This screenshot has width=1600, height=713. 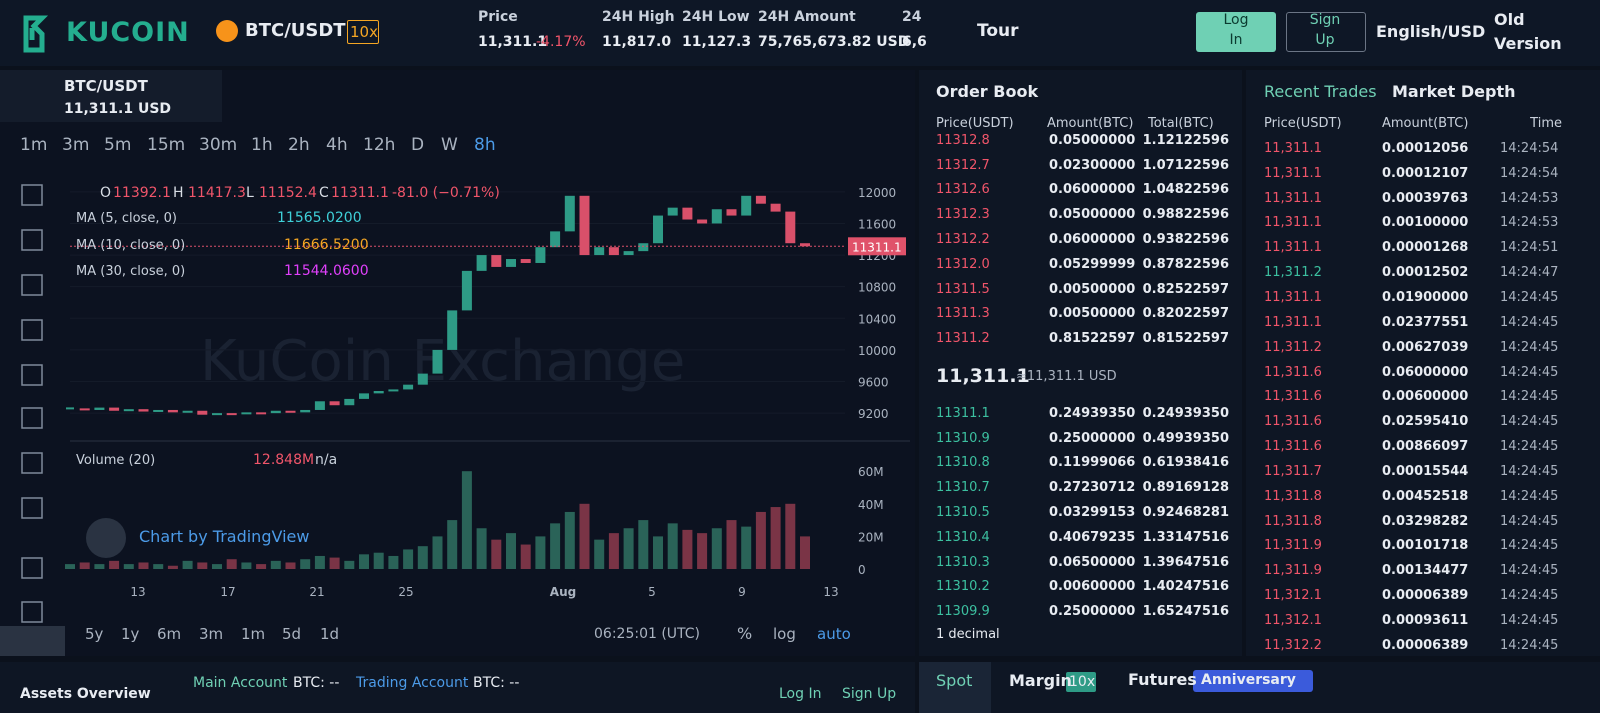 What do you see at coordinates (211, 633) in the screenshot?
I see `range: 3m` at bounding box center [211, 633].